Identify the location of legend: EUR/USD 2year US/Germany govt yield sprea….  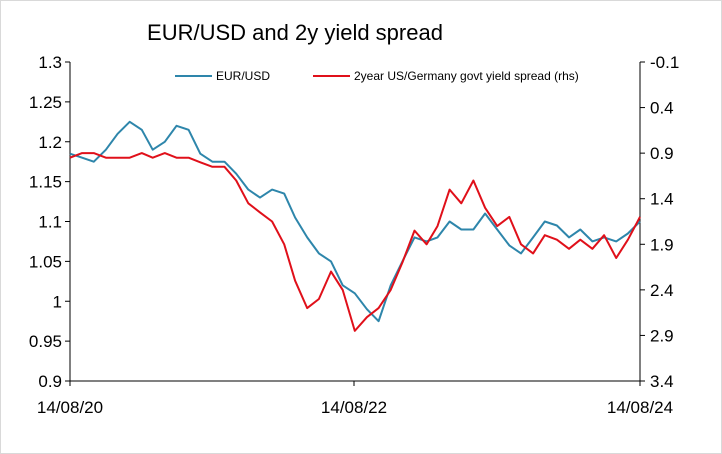
(377, 76).